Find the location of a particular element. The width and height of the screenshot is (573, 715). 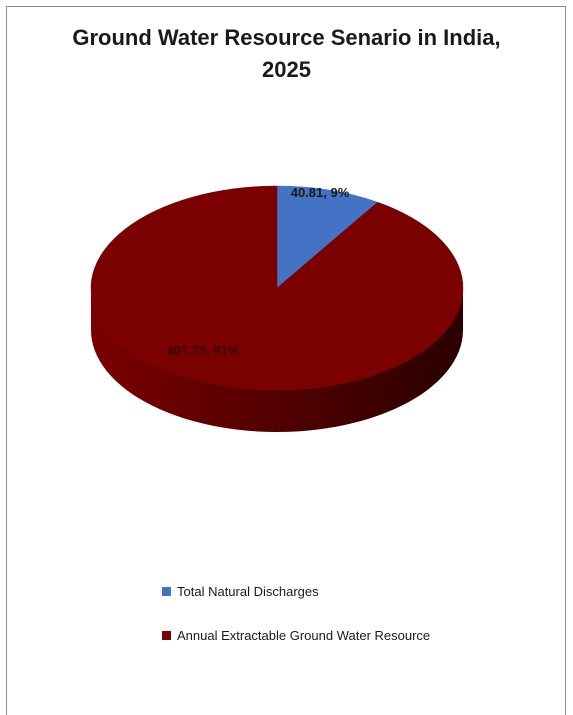

legend-item-total-natural-discharges: Total Natural Discharges is located at coordinates (296, 591).